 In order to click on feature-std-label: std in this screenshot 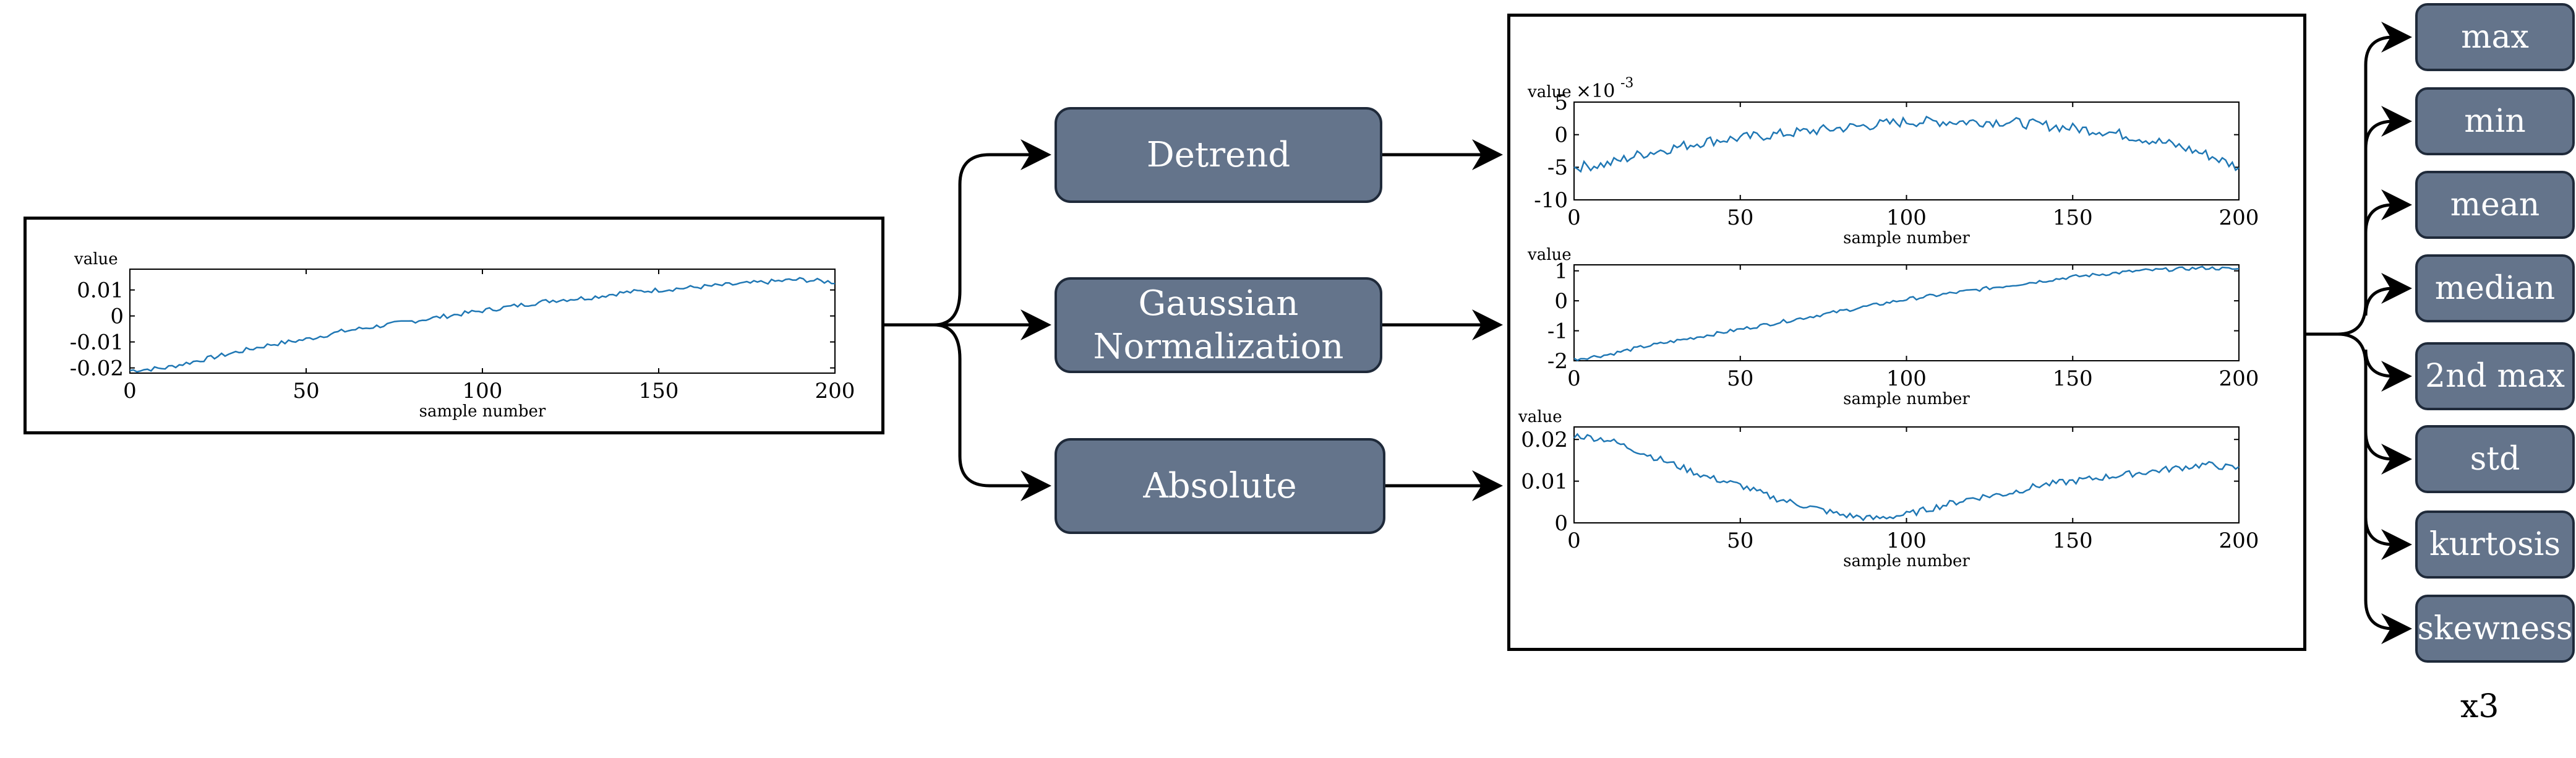, I will do `click(2495, 459)`.